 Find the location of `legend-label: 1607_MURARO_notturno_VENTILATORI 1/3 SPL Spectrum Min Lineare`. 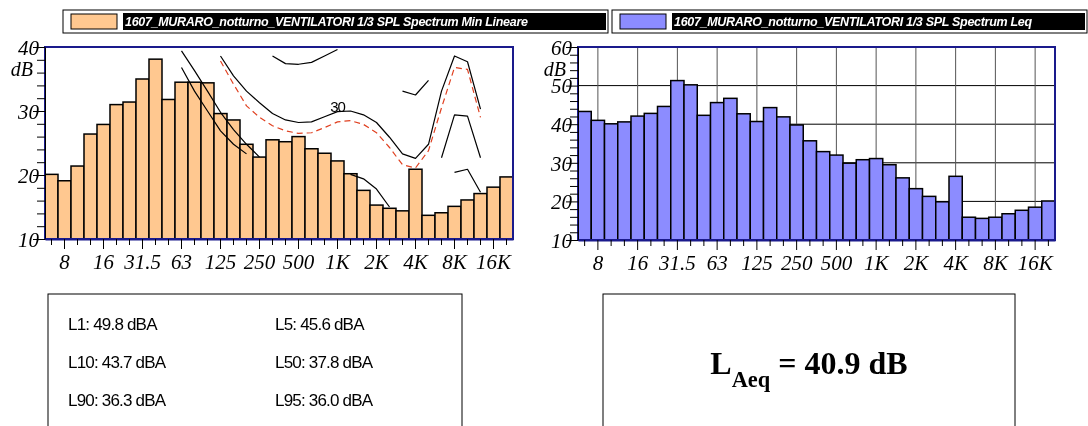

legend-label: 1607_MURARO_notturno_VENTILATORI 1/3 SPL Spectrum Min Lineare is located at coordinates (326, 22).